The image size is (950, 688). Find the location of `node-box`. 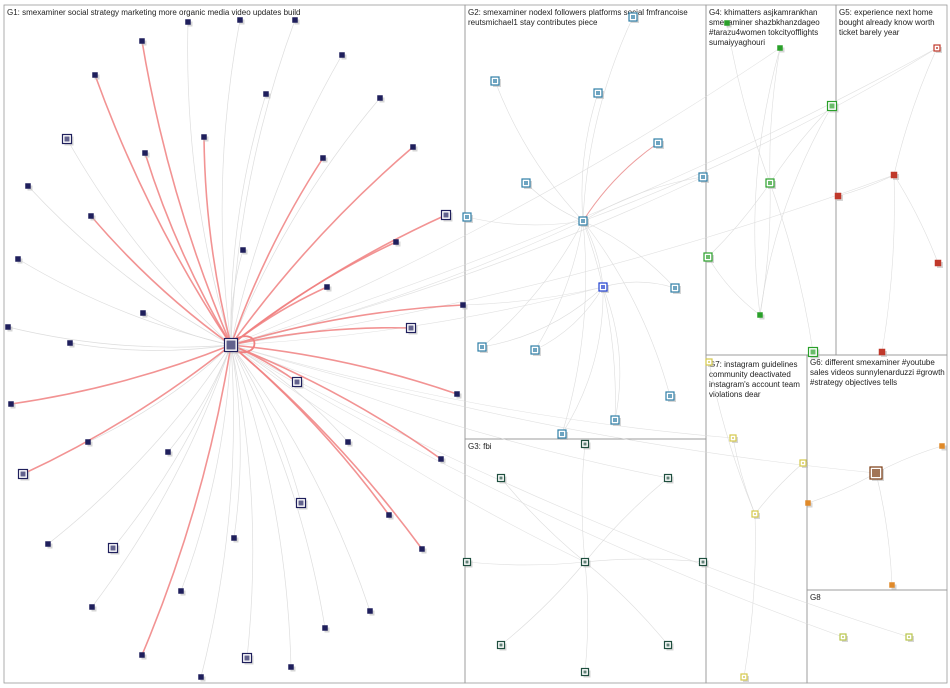

node-box is located at coordinates (204, 137).